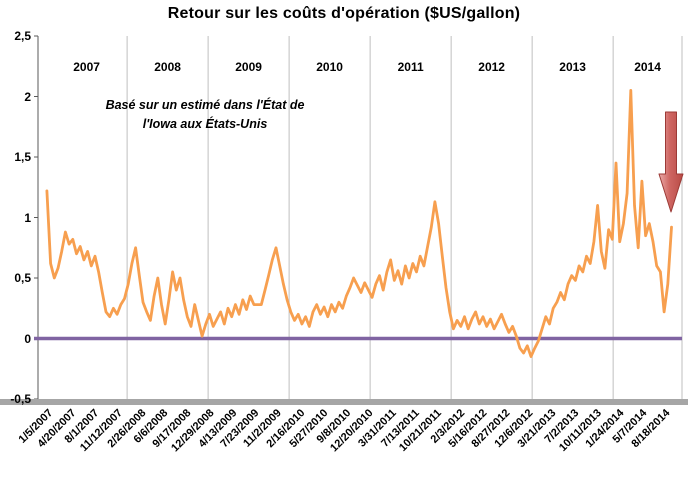 The width and height of the screenshot is (688, 498). Describe the element at coordinates (167, 67) in the screenshot. I see `year-label: 2008` at that location.